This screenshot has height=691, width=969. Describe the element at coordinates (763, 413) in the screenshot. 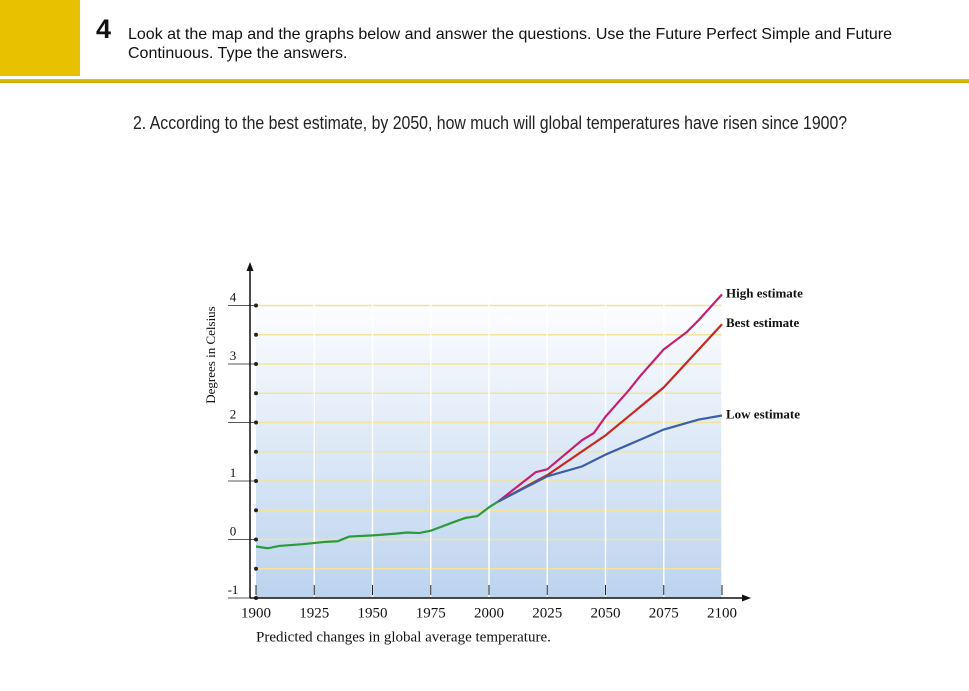

I see `series-label: Low estimate` at that location.